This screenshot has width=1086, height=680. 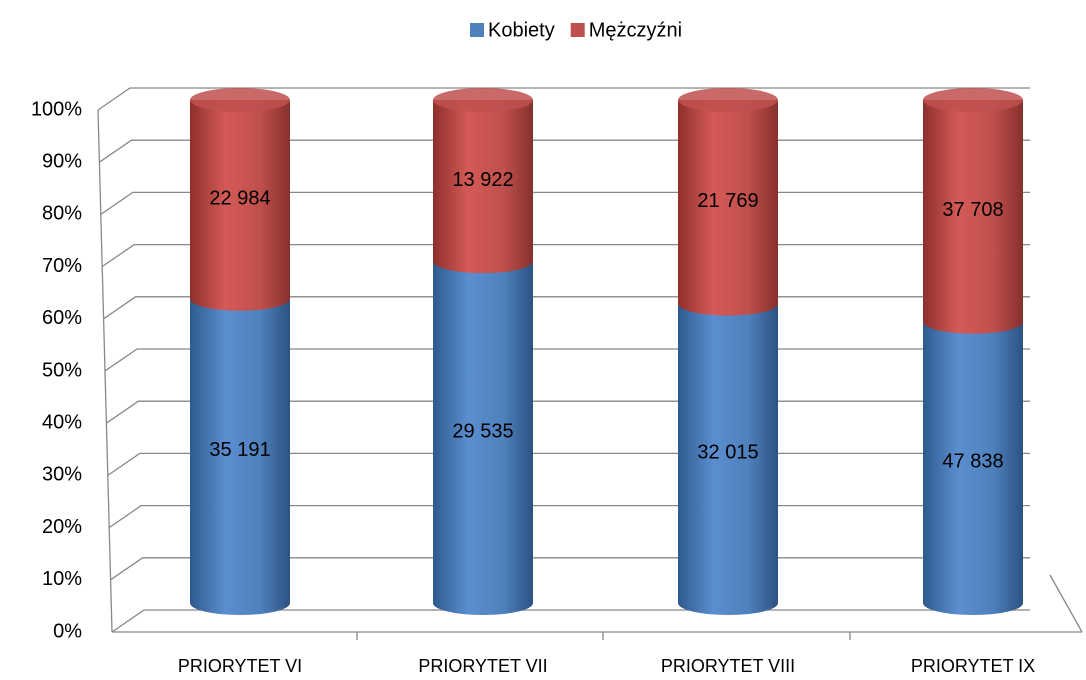 I want to click on data-label: 21 769, so click(x=727, y=201).